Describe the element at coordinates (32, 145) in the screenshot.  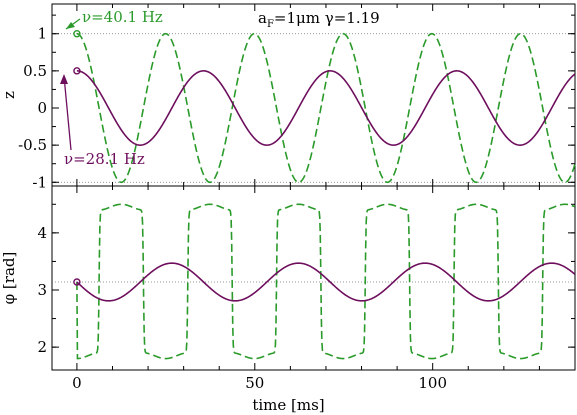
I see `top-ytick-label: -0.5` at that location.